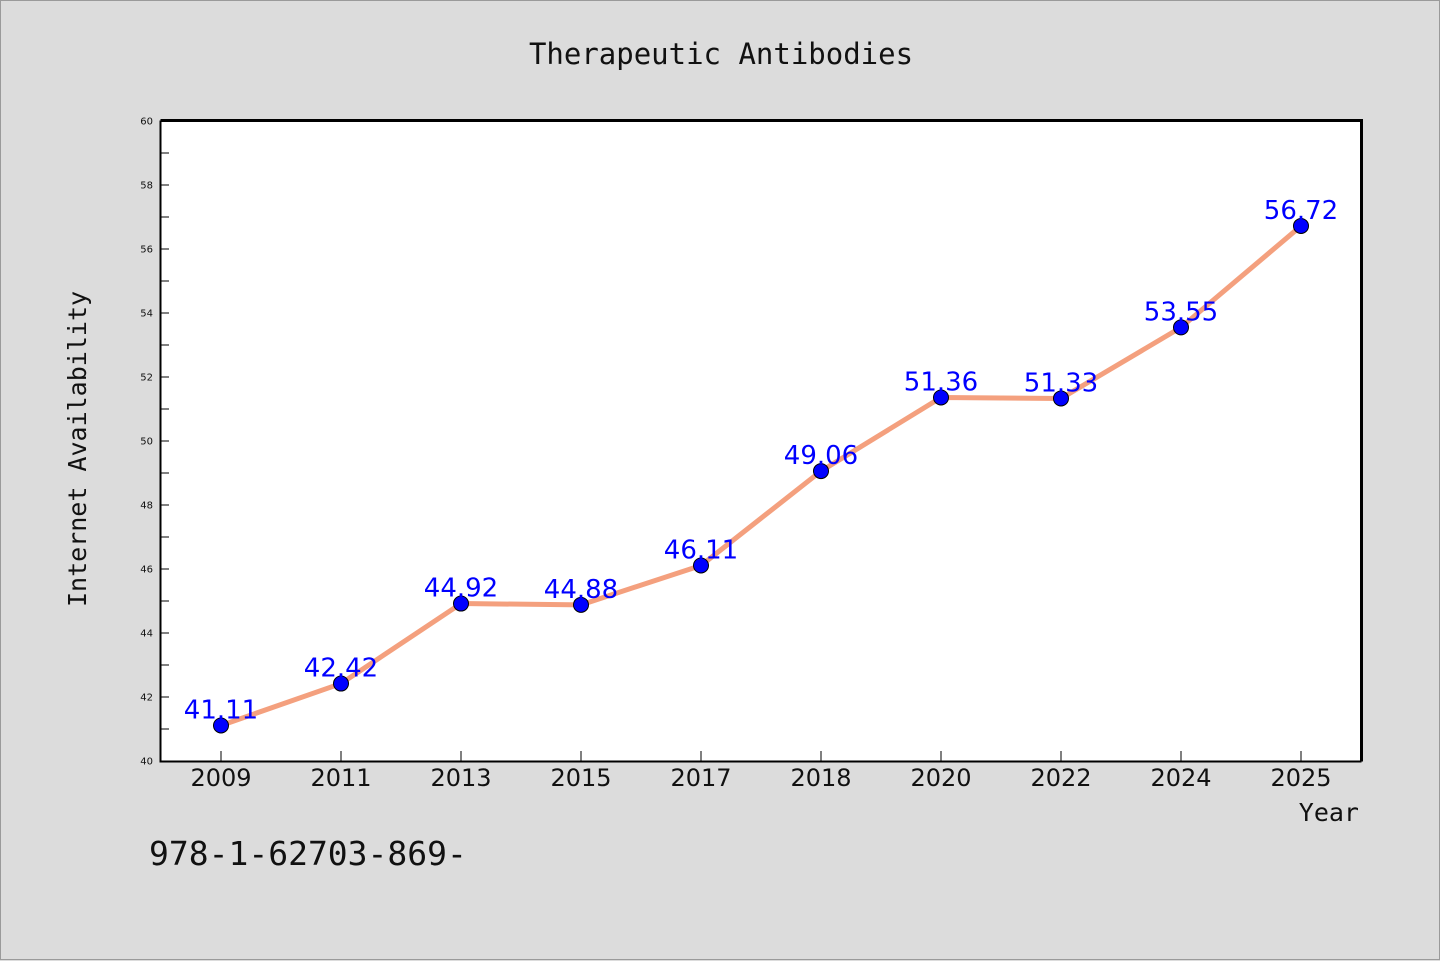 This screenshot has height=961, width=1440. What do you see at coordinates (941, 382) in the screenshot?
I see `data-label: 51.36` at bounding box center [941, 382].